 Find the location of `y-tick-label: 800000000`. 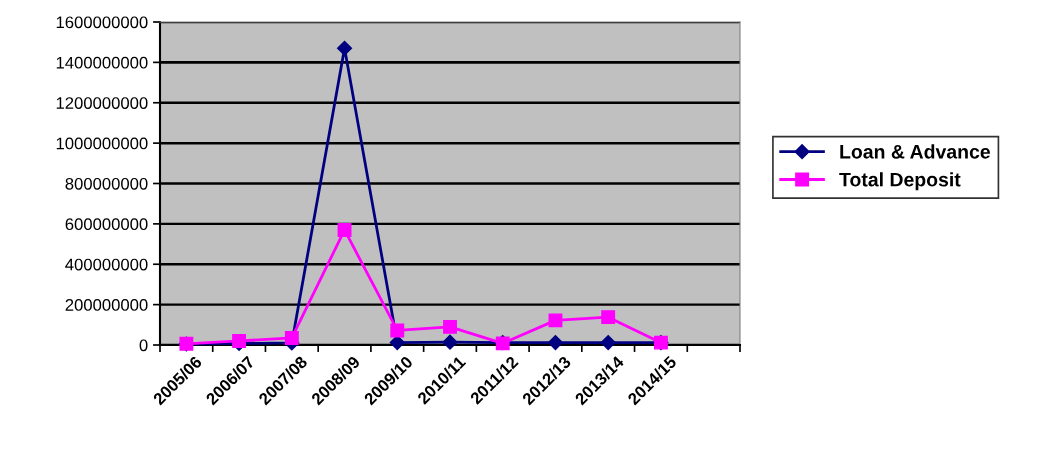

y-tick-label: 800000000 is located at coordinates (106, 183).